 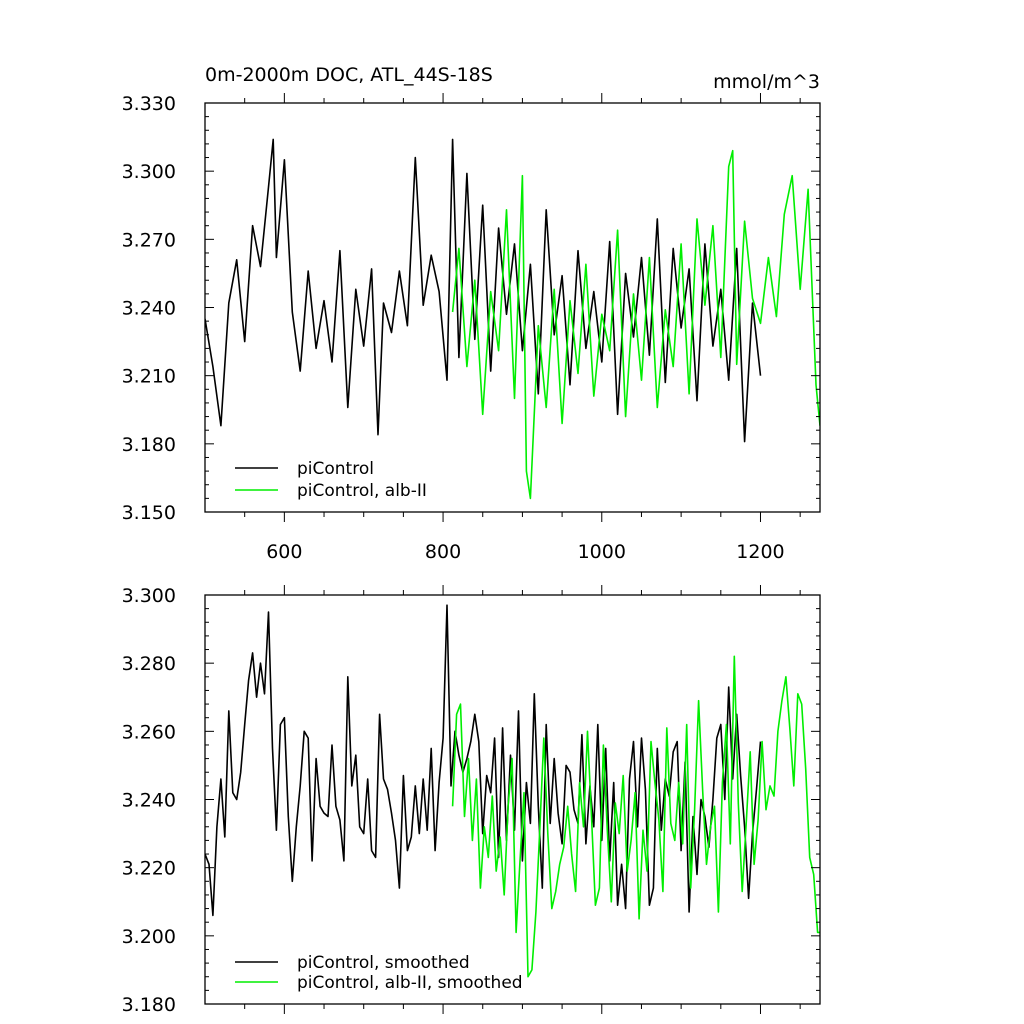 I want to click on y-tick-label: 3.260, so click(x=149, y=732).